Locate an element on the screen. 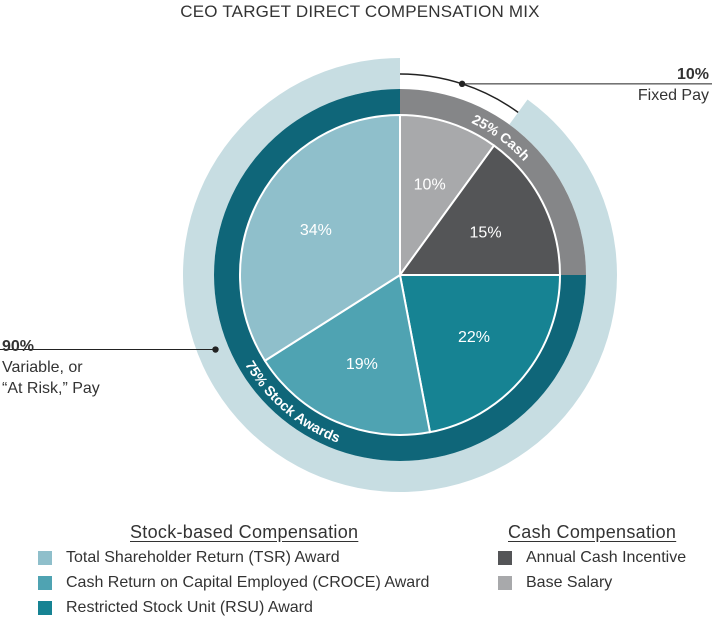  slice-labels: 10% 15% 22% 19% 34% is located at coordinates (401, 275).